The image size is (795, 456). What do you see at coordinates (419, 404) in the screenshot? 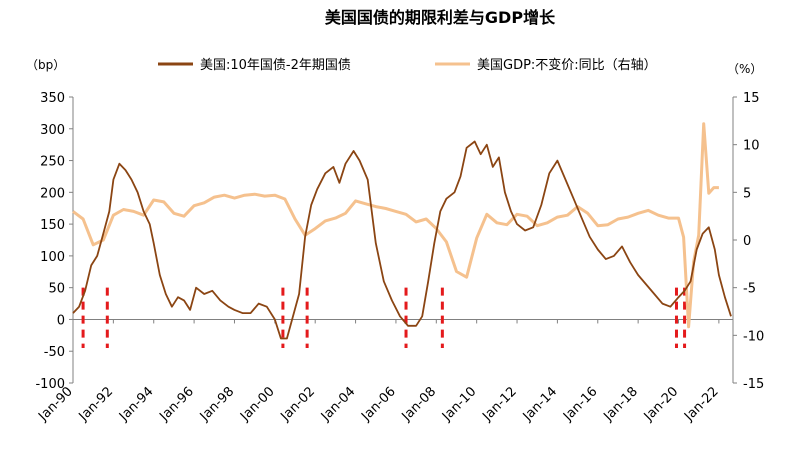
I see `x-tick-label: Jan-08` at bounding box center [419, 404].